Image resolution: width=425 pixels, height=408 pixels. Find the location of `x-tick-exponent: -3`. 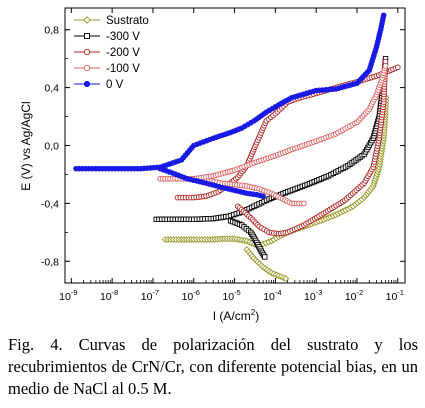

x-tick-exponent: -3 is located at coordinates (319, 292).